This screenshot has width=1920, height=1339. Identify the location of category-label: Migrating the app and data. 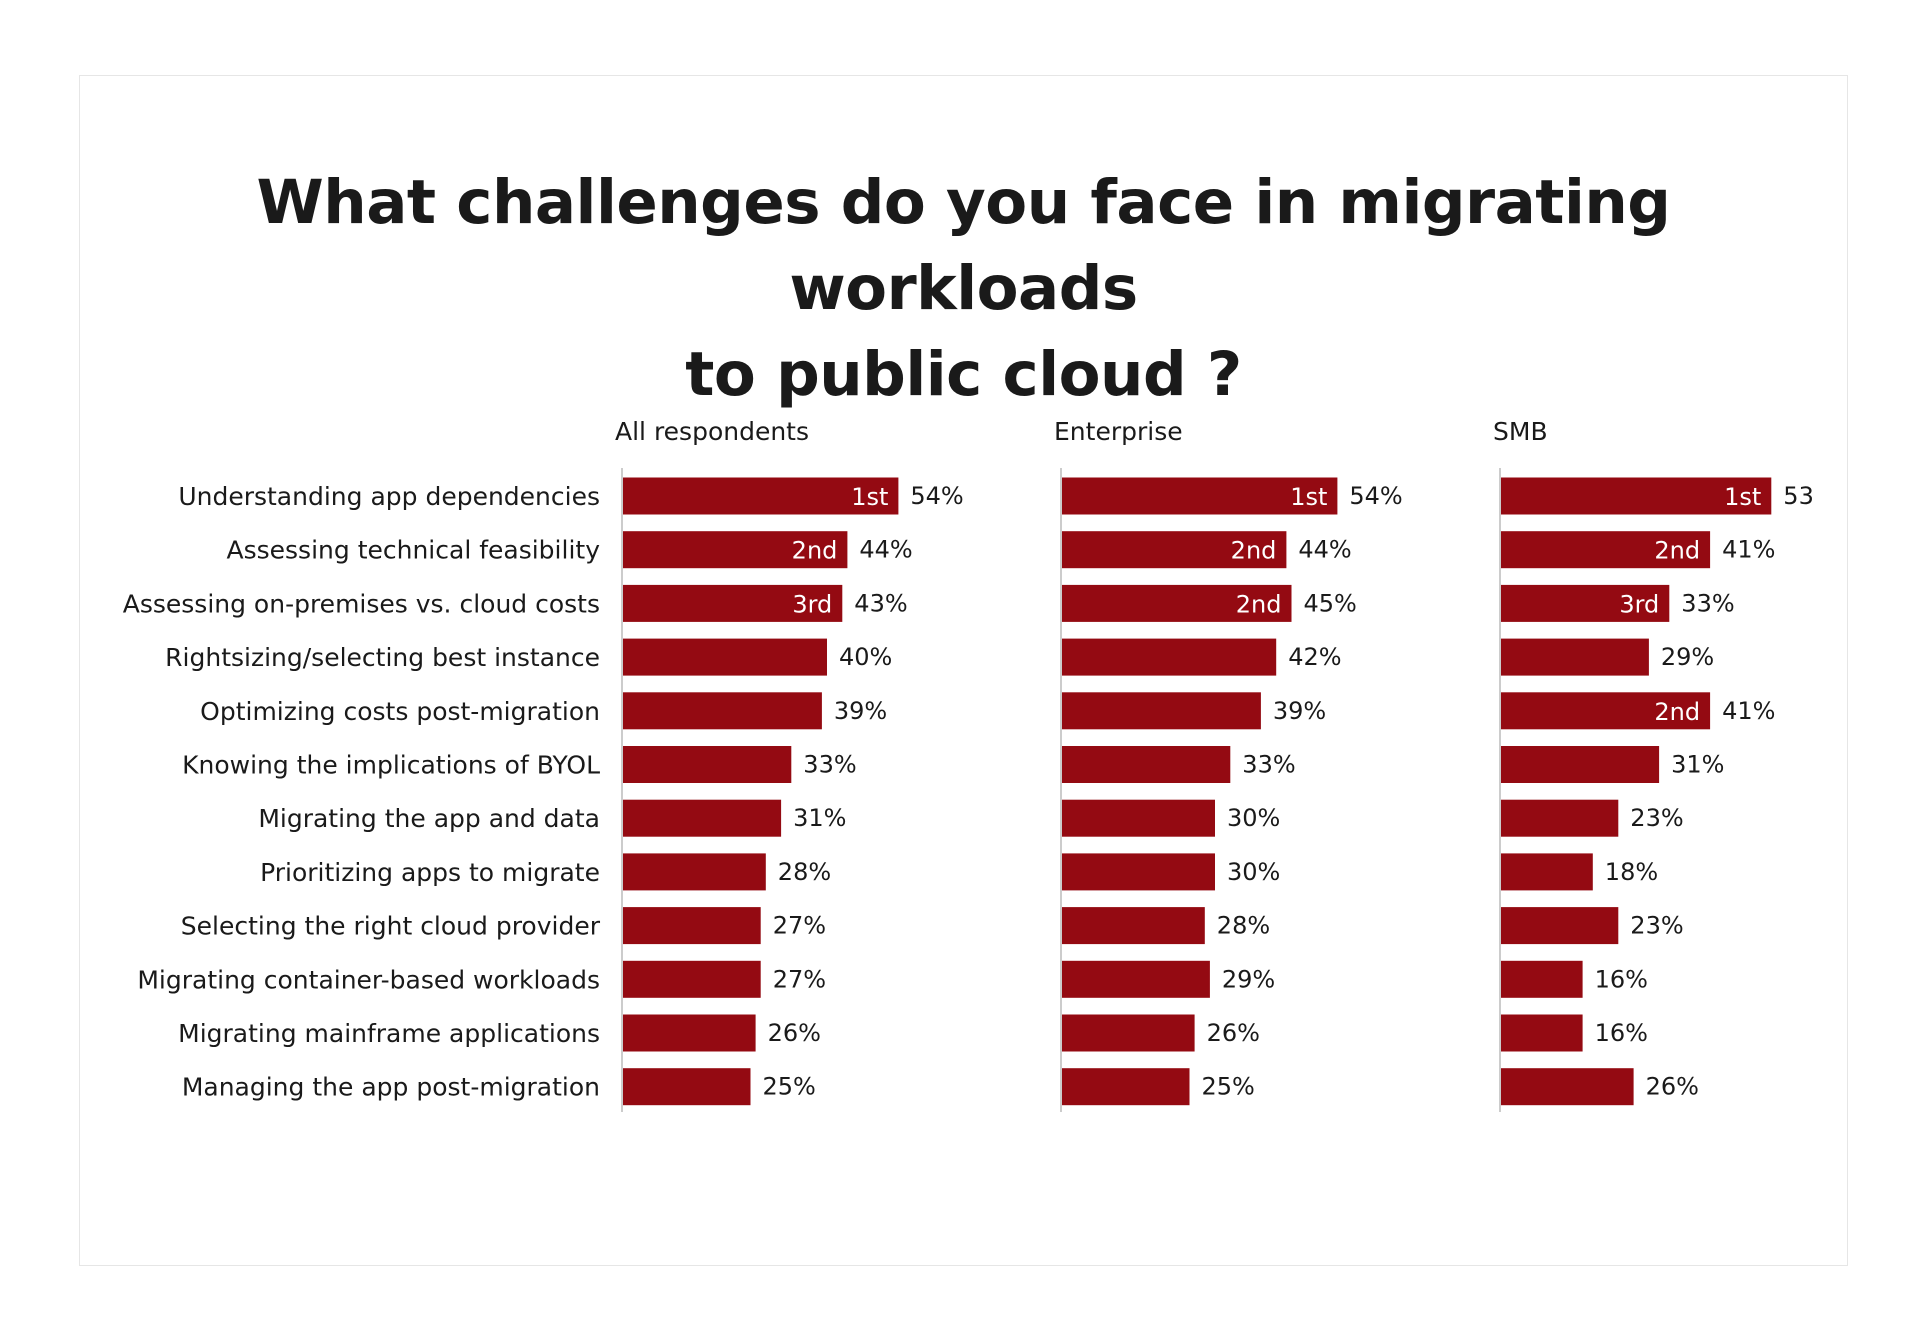
(429, 818).